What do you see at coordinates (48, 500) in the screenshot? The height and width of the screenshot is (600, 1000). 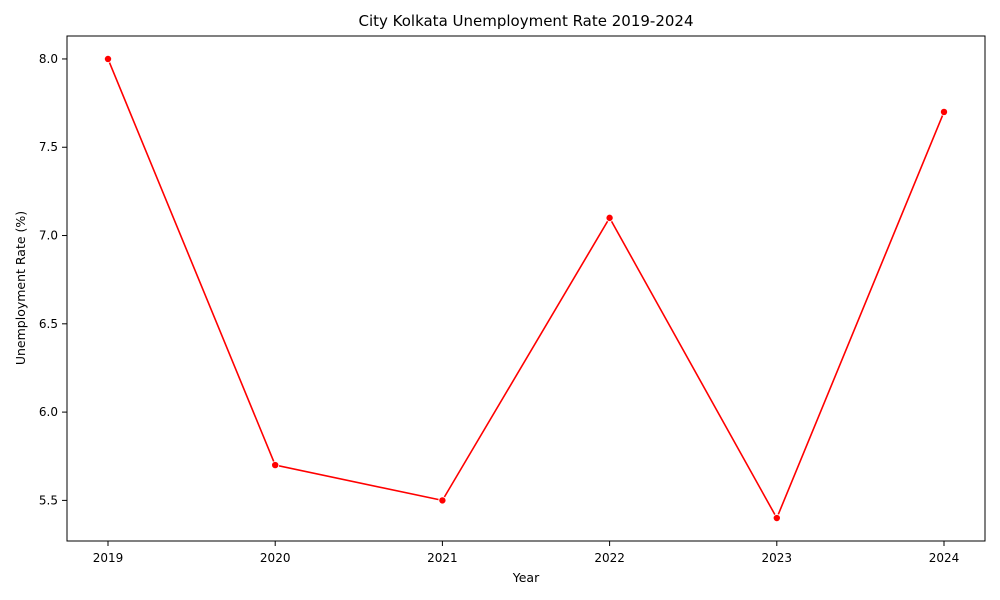 I see `y-tick-label: 5.5` at bounding box center [48, 500].